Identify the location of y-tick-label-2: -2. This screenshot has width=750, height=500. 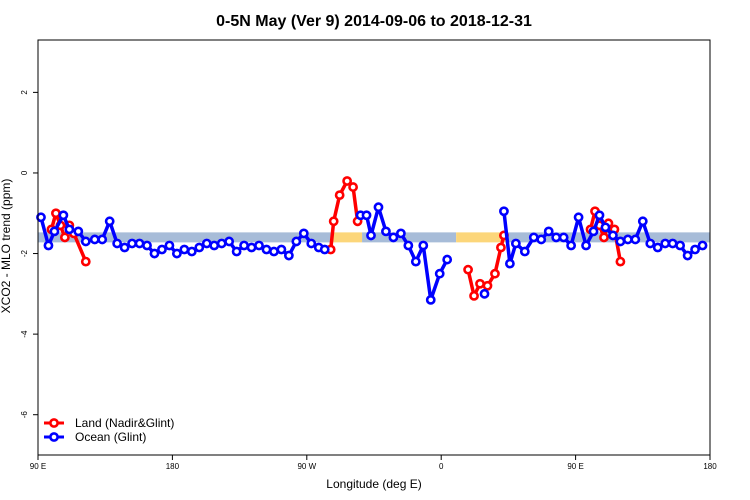
(24, 253).